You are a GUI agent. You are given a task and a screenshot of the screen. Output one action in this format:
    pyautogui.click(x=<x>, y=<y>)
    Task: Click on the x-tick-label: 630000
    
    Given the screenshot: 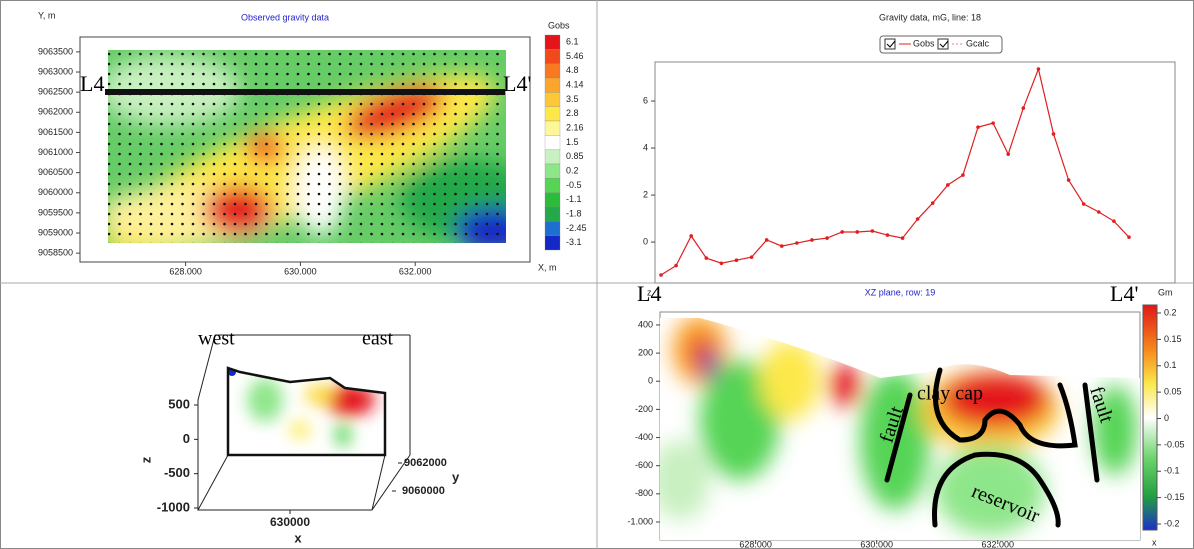 What is the action you would take?
    pyautogui.click(x=290, y=522)
    